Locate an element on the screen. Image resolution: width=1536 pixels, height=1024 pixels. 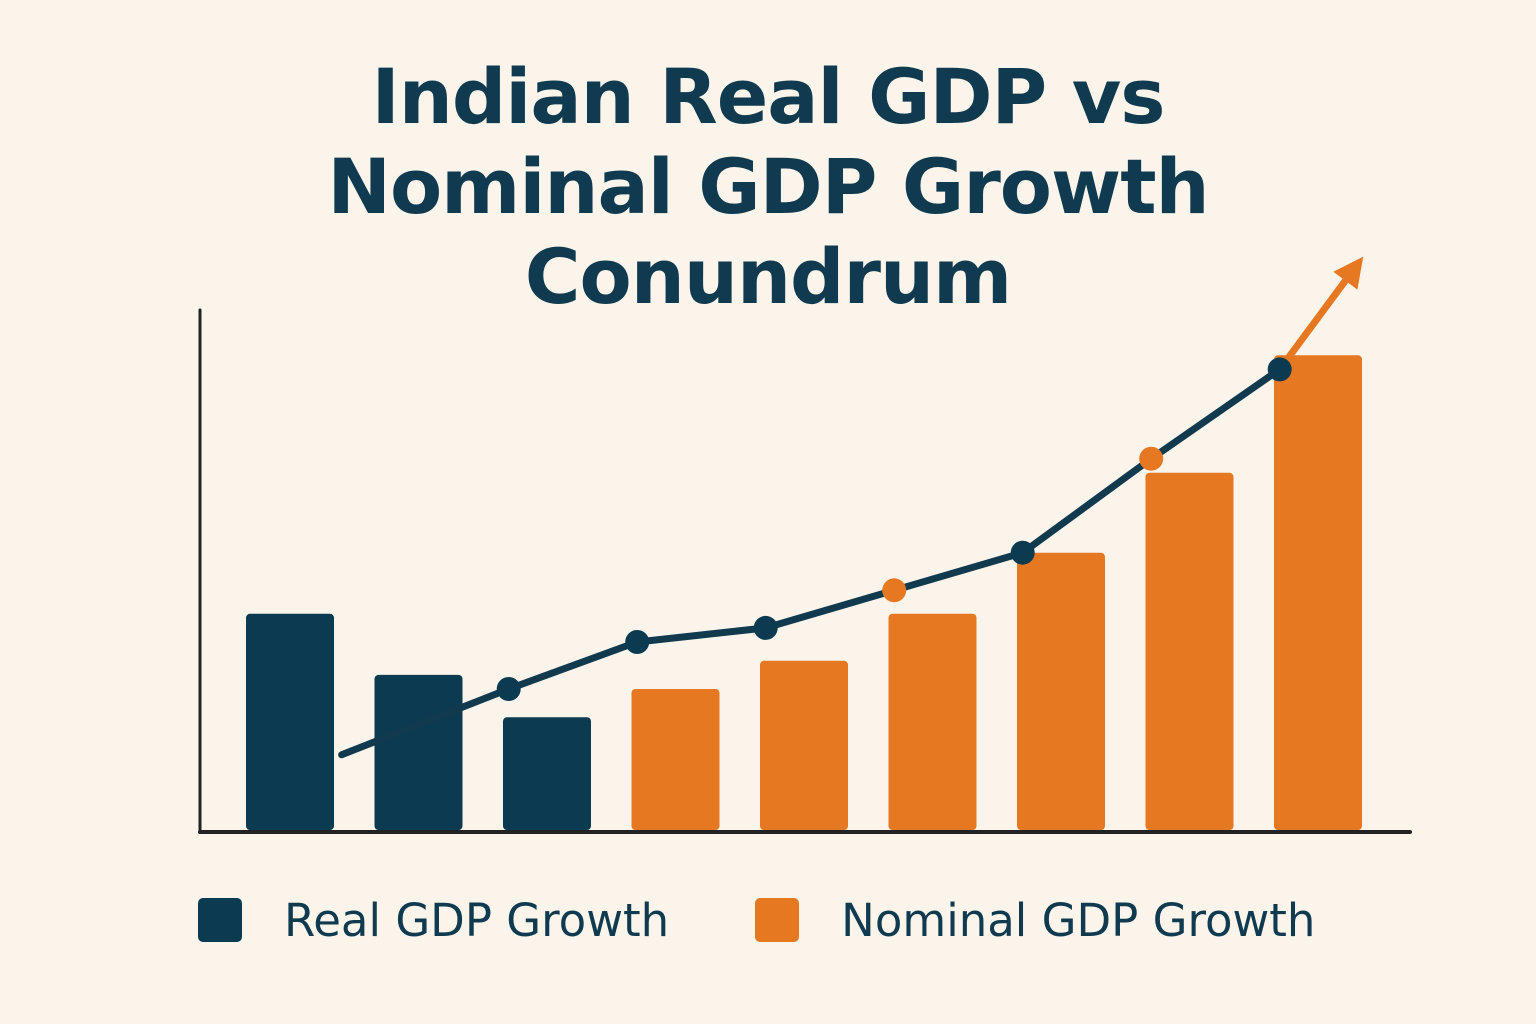
trend-arrow-head is located at coordinates (1348, 273).